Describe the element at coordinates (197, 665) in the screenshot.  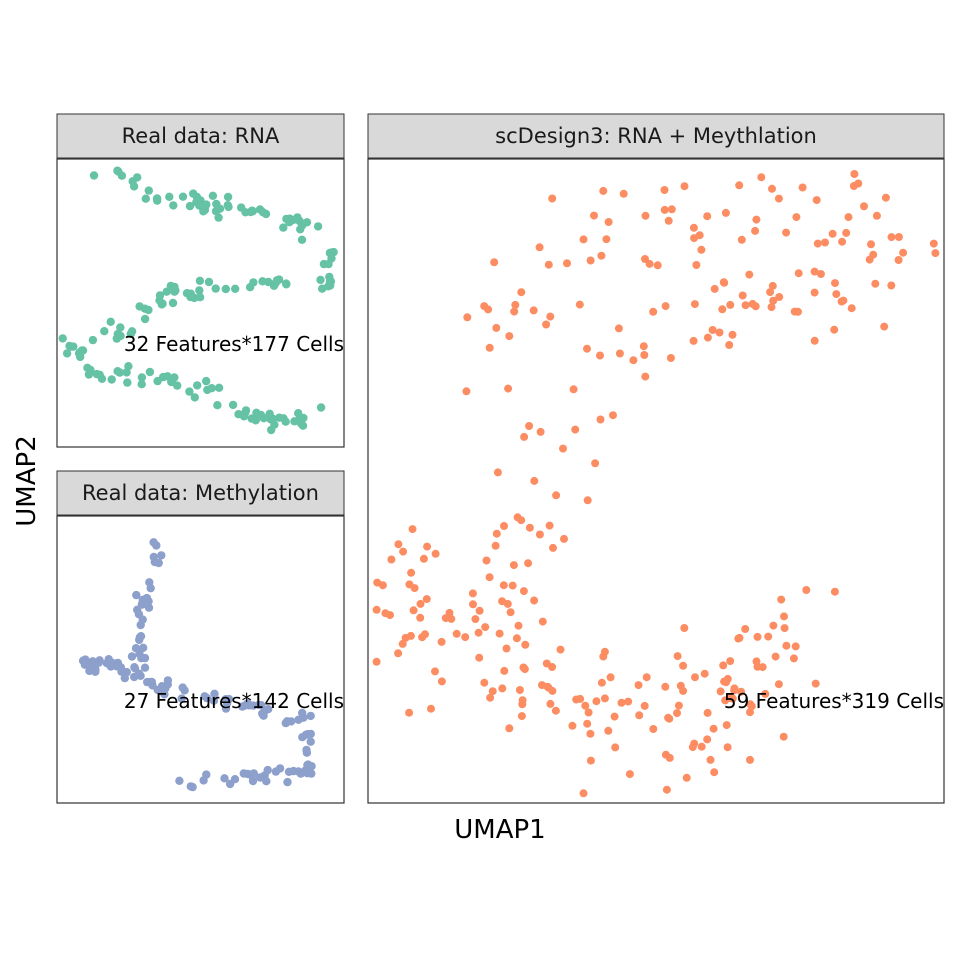
I see `points-layer` at that location.